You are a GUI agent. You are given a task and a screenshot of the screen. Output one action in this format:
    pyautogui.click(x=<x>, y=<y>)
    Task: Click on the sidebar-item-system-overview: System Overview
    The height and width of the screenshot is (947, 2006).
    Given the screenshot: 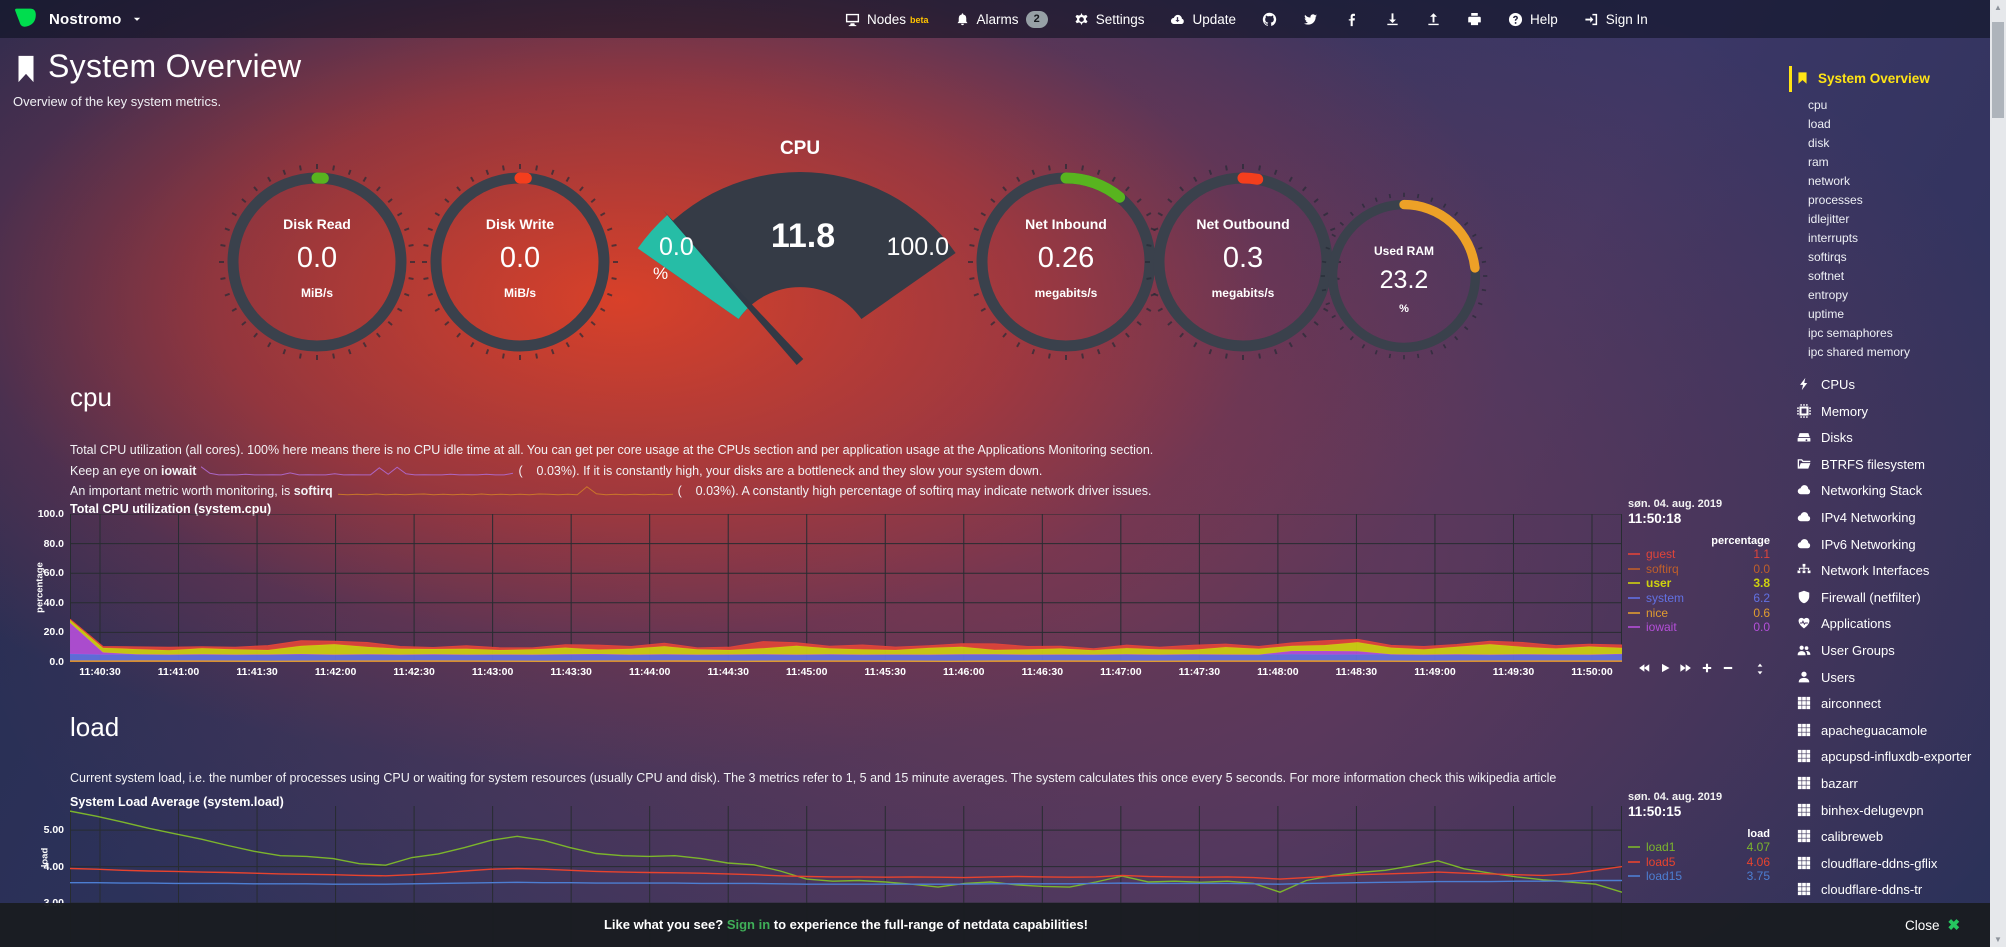 What is the action you would take?
    pyautogui.click(x=1859, y=79)
    